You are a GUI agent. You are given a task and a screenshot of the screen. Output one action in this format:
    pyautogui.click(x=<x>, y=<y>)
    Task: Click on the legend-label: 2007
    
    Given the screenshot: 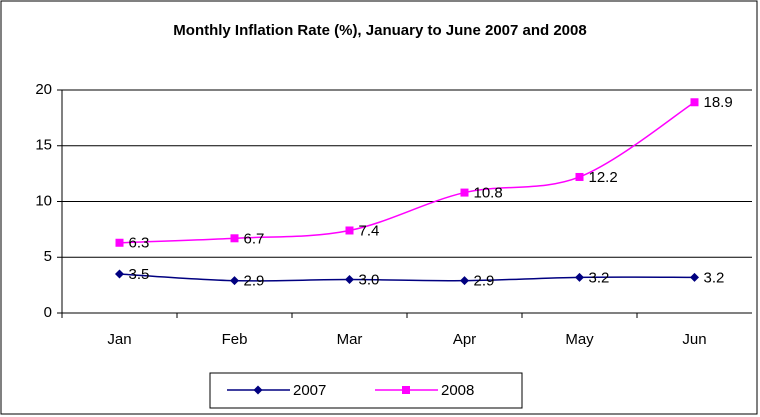 What is the action you would take?
    pyautogui.click(x=309, y=390)
    